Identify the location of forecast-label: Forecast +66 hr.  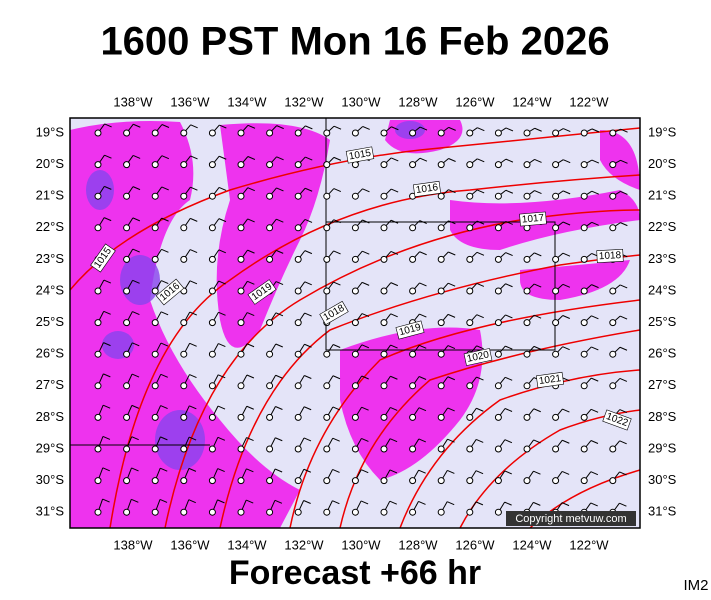
(355, 573).